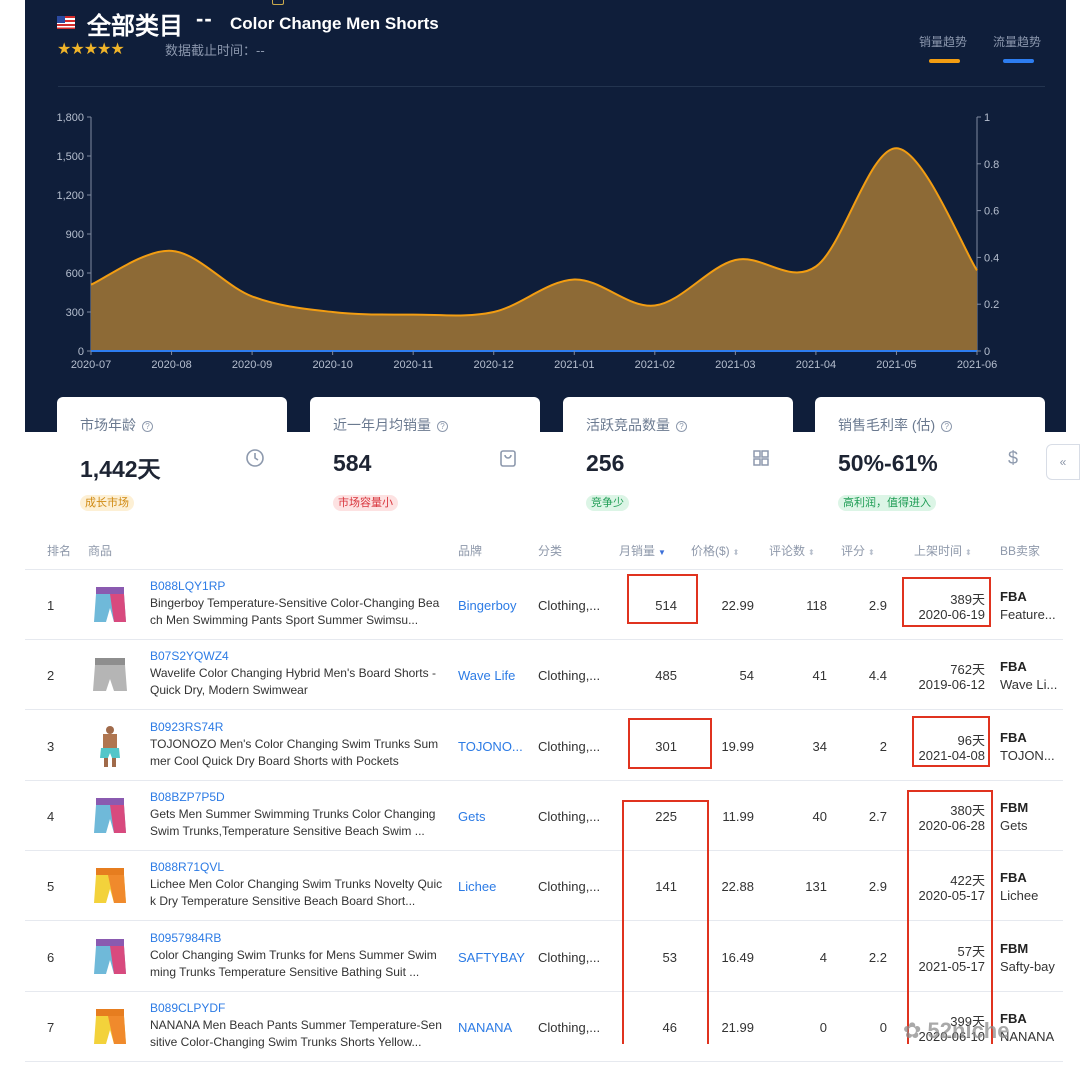 The image size is (1080, 1081). Describe the element at coordinates (819, 676) in the screenshot. I see `reviews-cell: 41` at that location.